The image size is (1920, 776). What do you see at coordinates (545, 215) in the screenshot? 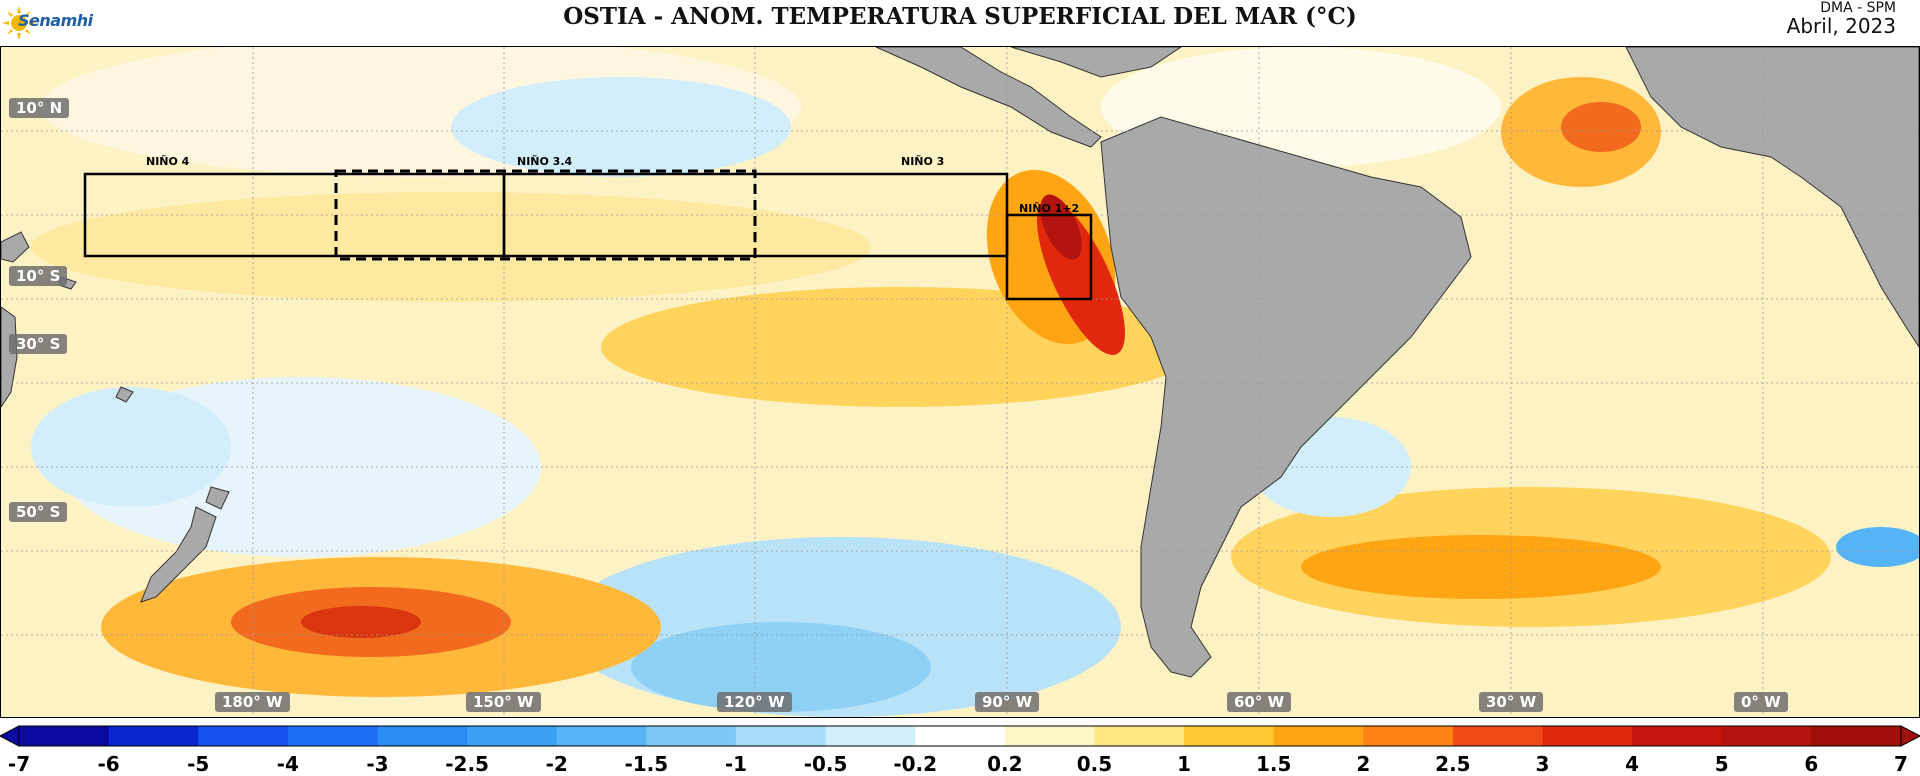
I see `nino-34-box` at bounding box center [545, 215].